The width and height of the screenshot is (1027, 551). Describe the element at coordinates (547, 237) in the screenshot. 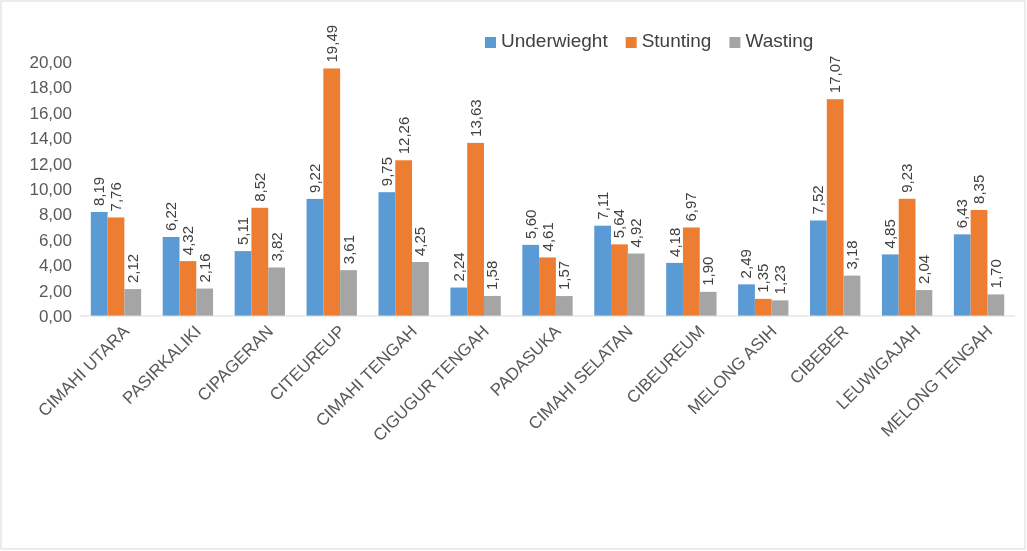

I see `data-label: 4,61` at that location.